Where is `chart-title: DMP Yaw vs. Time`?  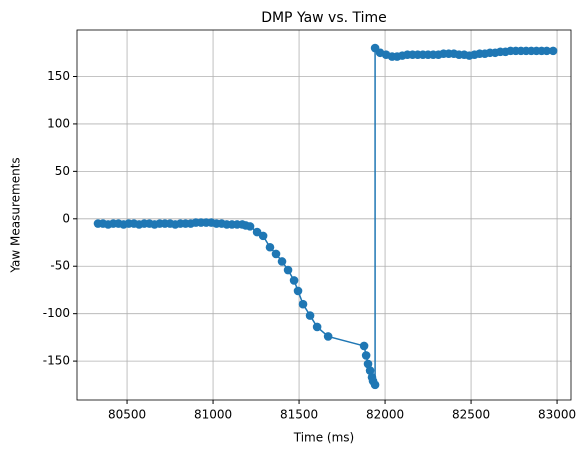
chart-title: DMP Yaw vs. Time is located at coordinates (324, 18).